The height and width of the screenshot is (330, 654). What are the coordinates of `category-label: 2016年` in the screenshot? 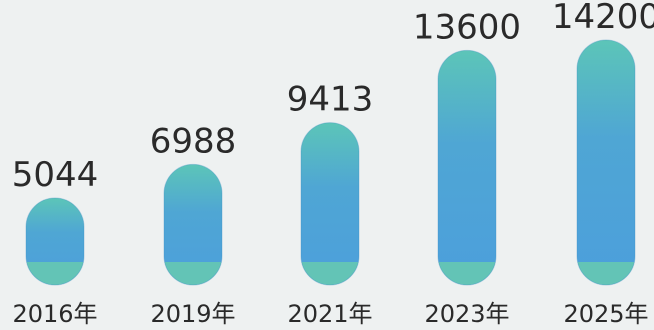 It's located at (54, 314).